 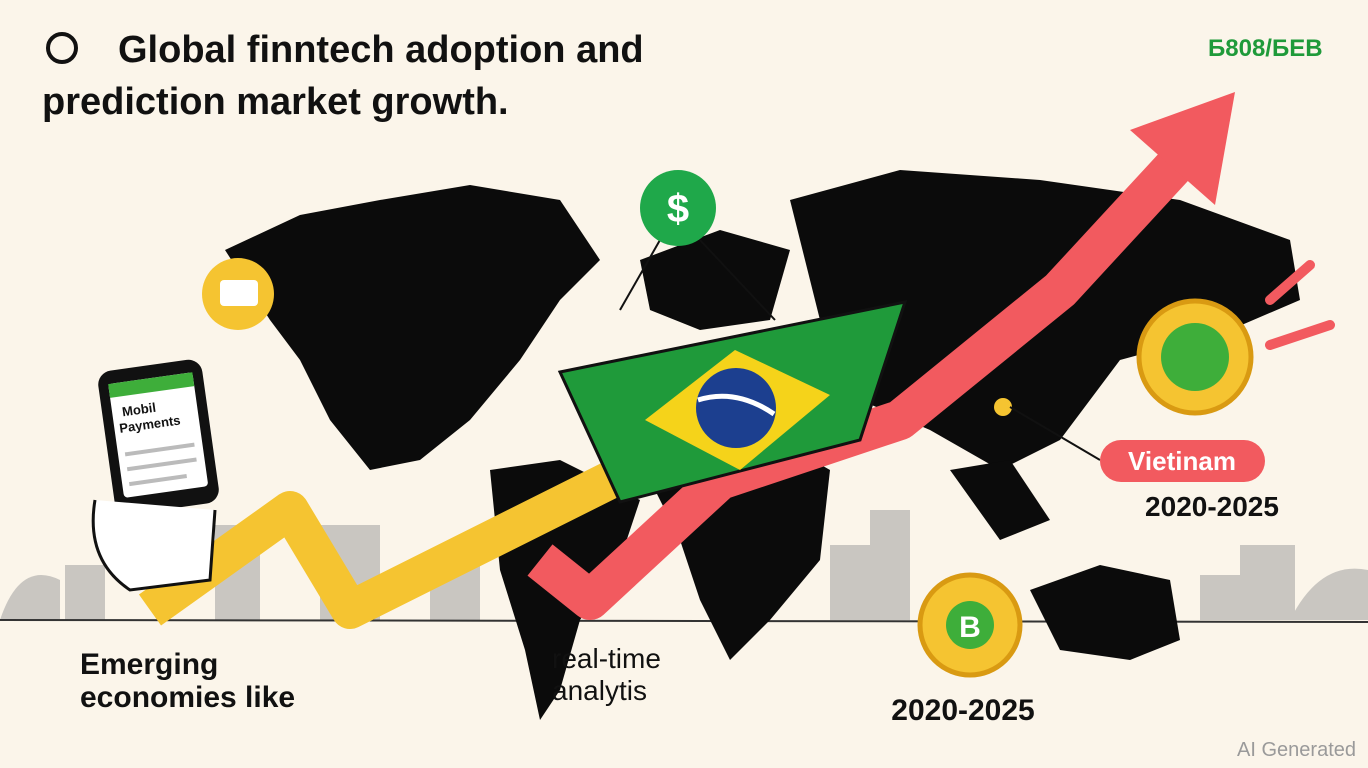 I want to click on burst-lines, so click(x=1300, y=305).